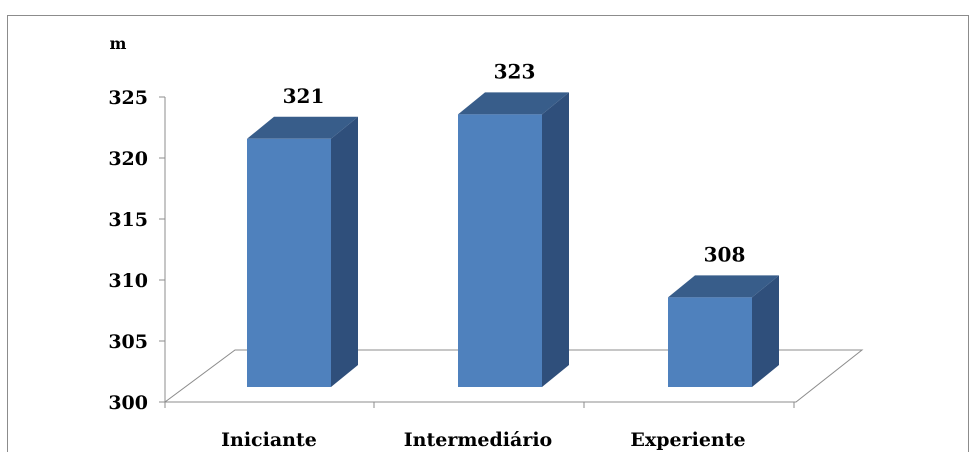  I want to click on bar-experiente, so click(723, 331).